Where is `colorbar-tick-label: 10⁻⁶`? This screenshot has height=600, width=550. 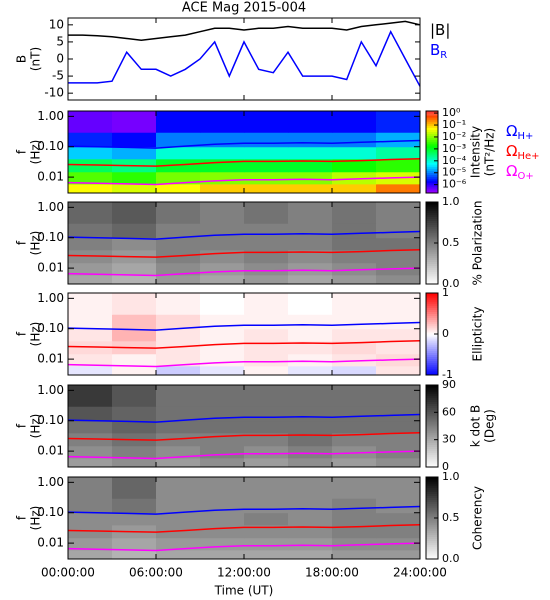 colorbar-tick-label: 10⁻⁶ is located at coordinates (454, 184).